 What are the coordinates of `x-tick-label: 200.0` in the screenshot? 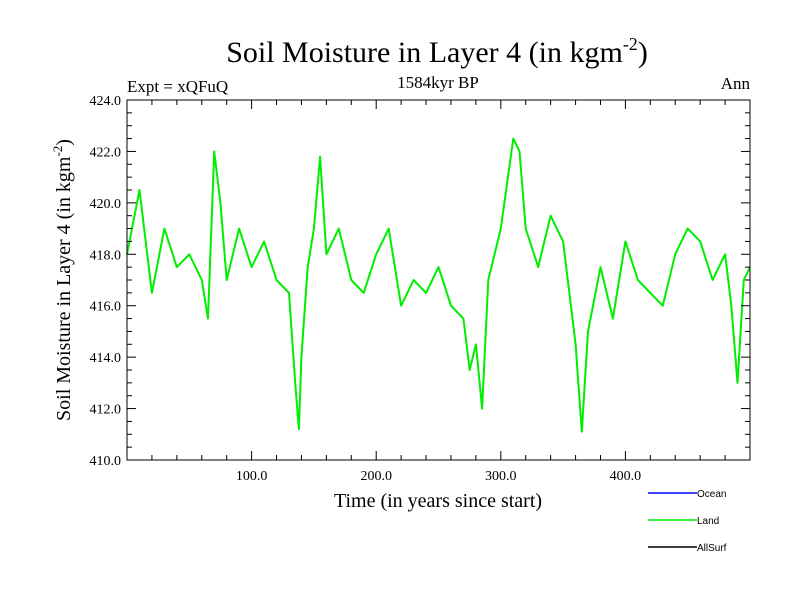 It's located at (376, 476).